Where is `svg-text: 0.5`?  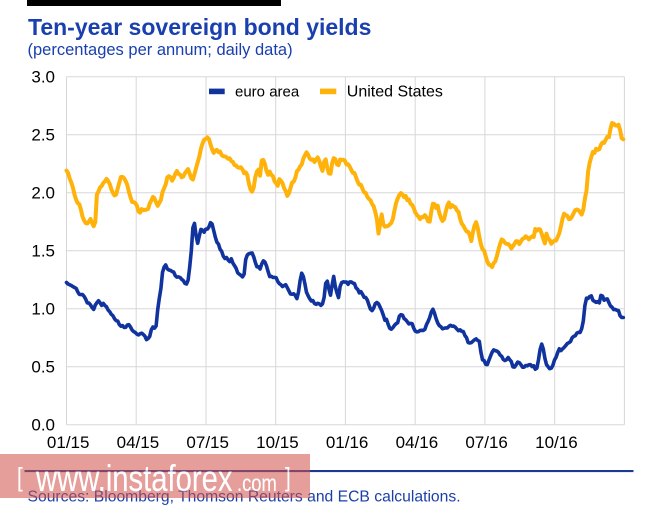 svg-text: 0.5 is located at coordinates (43, 367).